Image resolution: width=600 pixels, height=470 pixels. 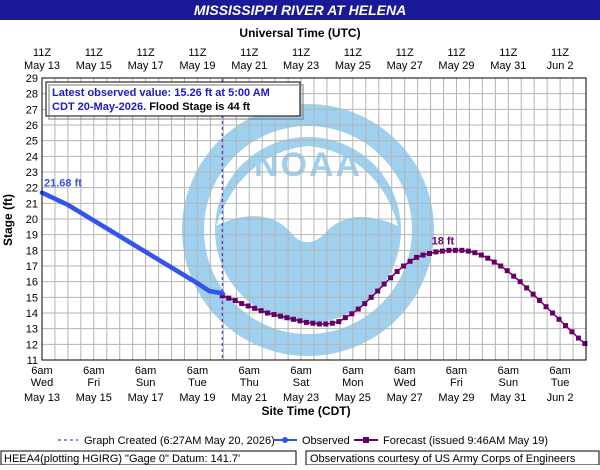 I want to click on x-tick-day: Wed, so click(x=404, y=383).